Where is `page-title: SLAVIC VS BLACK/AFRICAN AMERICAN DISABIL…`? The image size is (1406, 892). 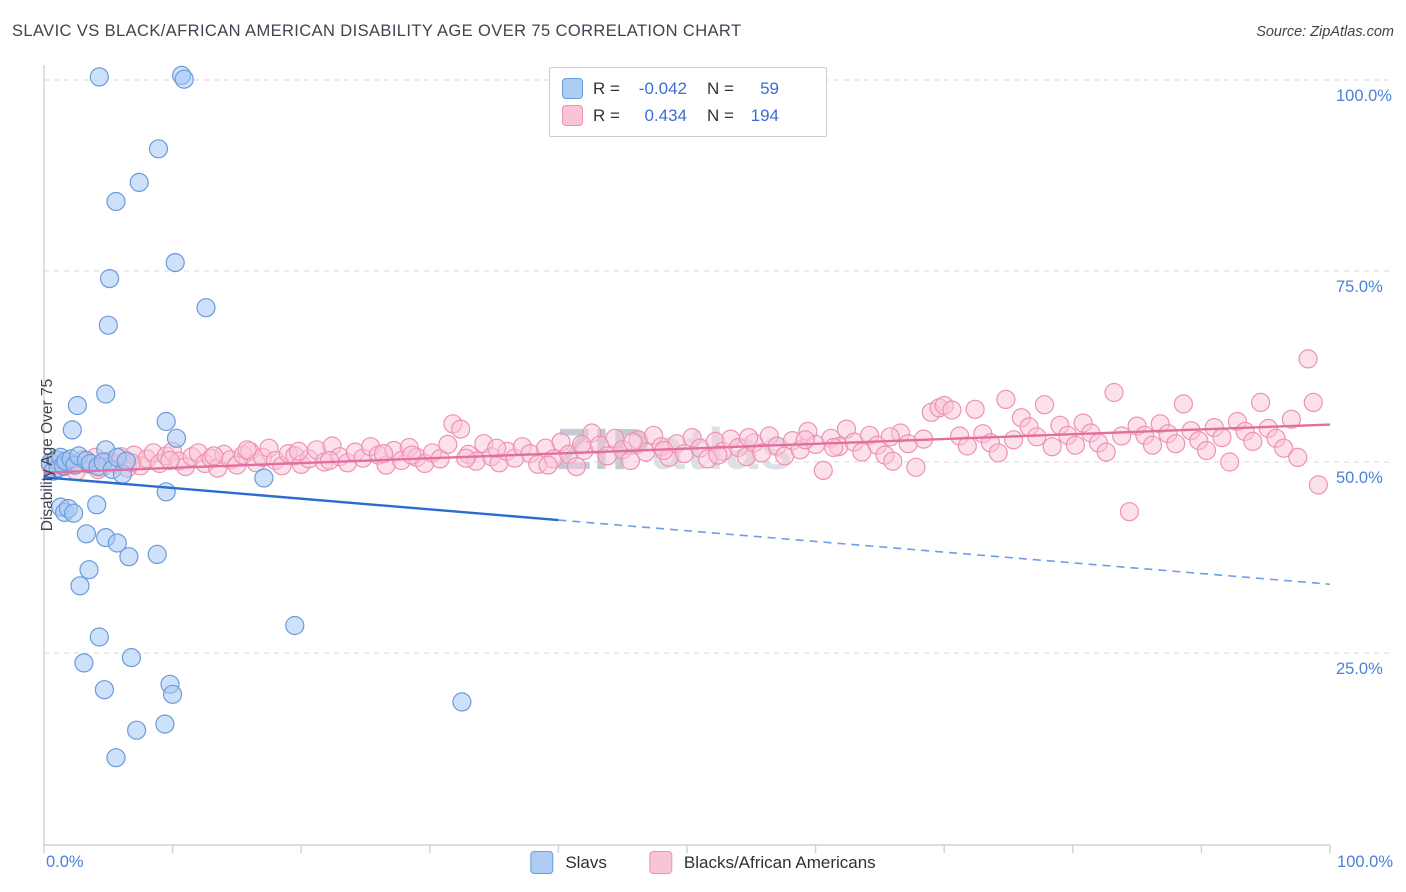 page-title: SLAVIC VS BLACK/AFRICAN AMERICAN DISABIL… is located at coordinates (377, 31).